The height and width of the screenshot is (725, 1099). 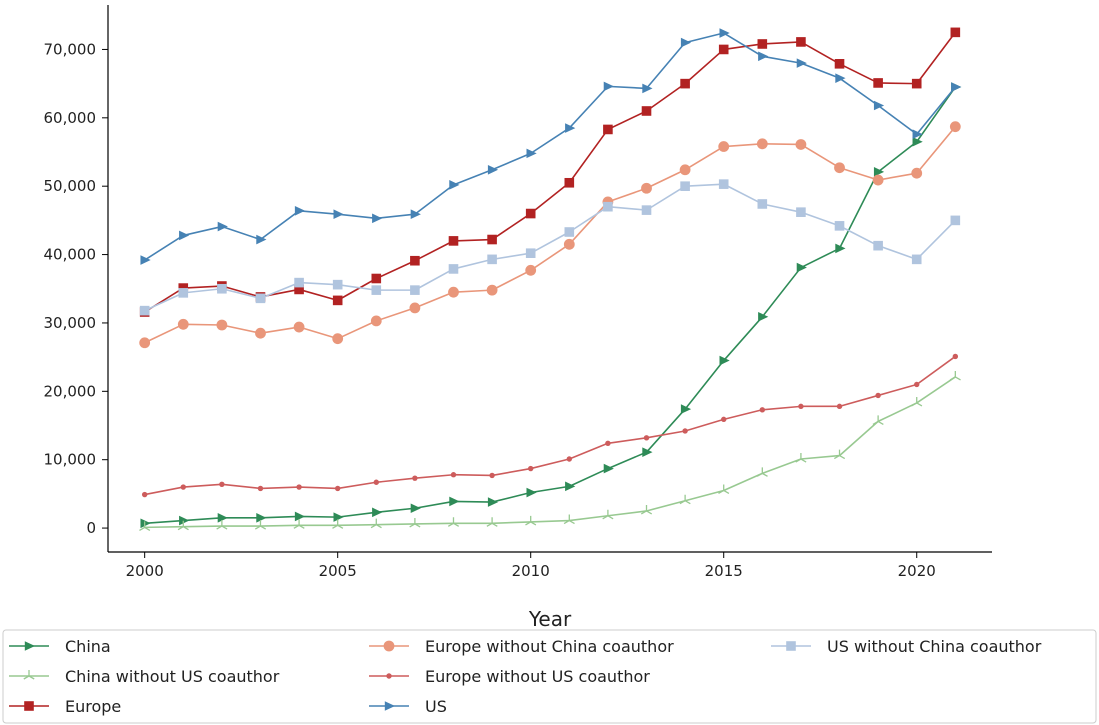 What do you see at coordinates (70, 460) in the screenshot?
I see `y-tick-label: 10,000` at bounding box center [70, 460].